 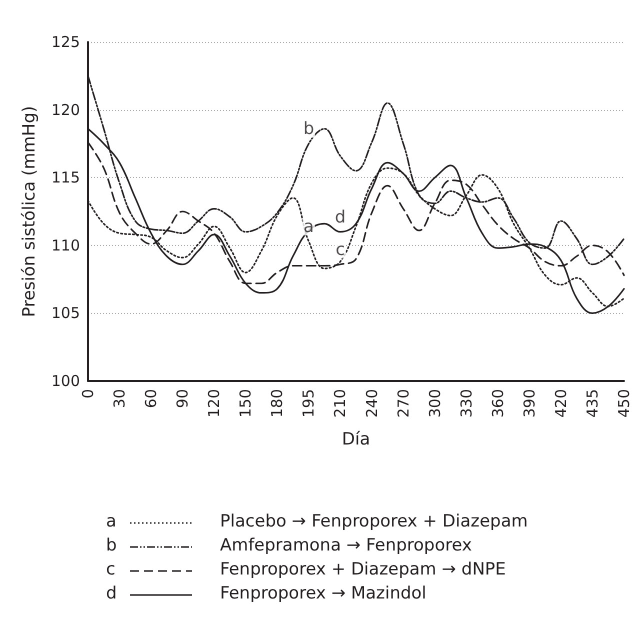 I want to click on y-tick-label: 120, so click(x=65, y=109).